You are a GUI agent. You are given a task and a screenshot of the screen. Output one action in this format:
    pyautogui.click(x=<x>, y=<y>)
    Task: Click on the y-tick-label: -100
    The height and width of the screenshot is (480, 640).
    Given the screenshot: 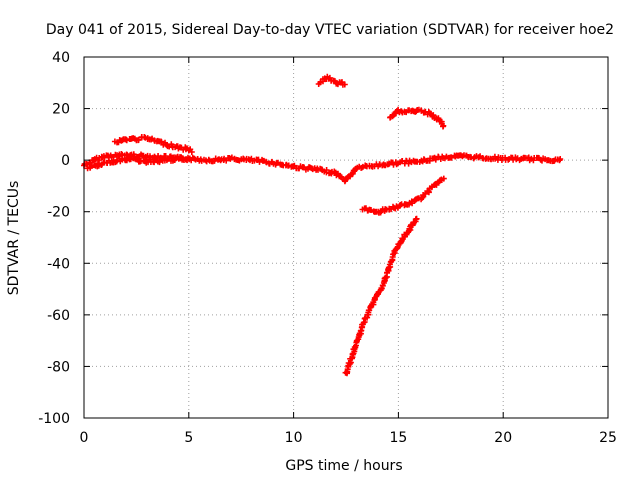 What is the action you would take?
    pyautogui.click(x=54, y=419)
    